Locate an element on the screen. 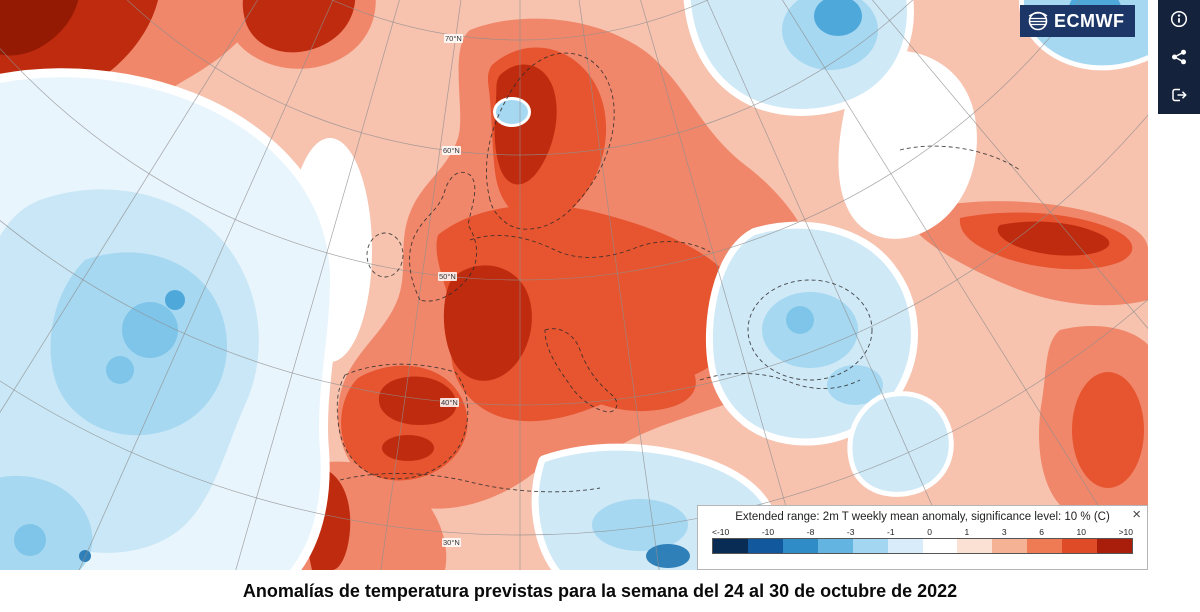 This screenshot has width=1200, height=612. east-dark-warm-streak is located at coordinates (1053, 238).